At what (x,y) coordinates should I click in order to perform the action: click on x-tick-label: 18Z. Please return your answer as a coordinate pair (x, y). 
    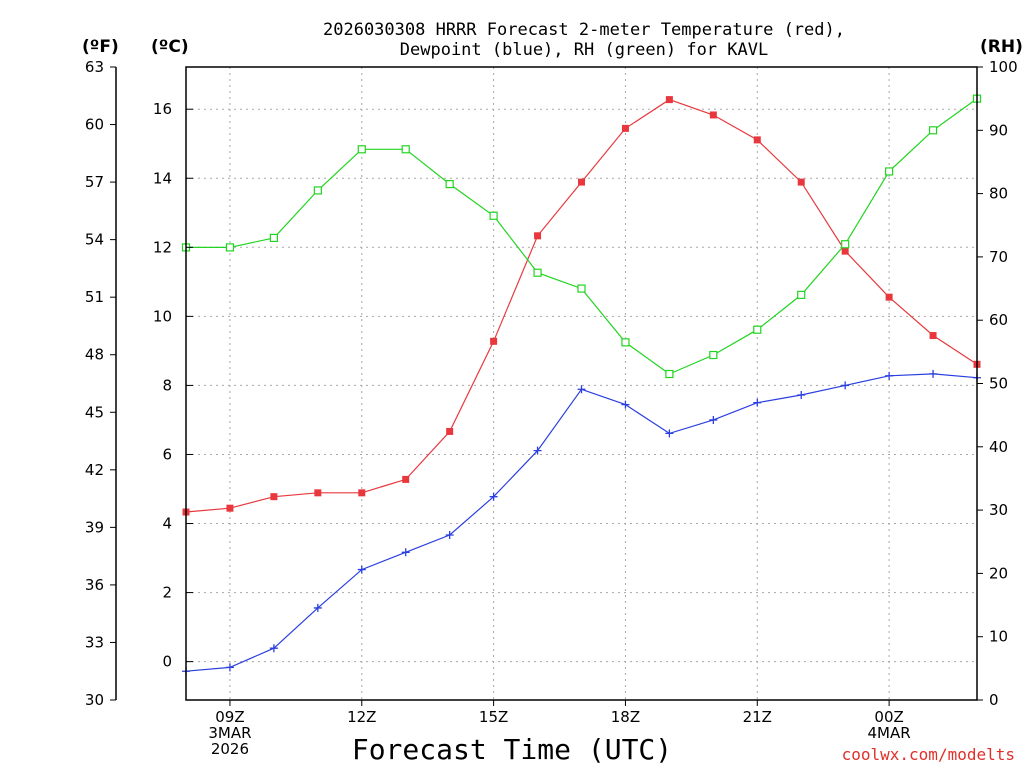
    Looking at the image, I should click on (625, 717).